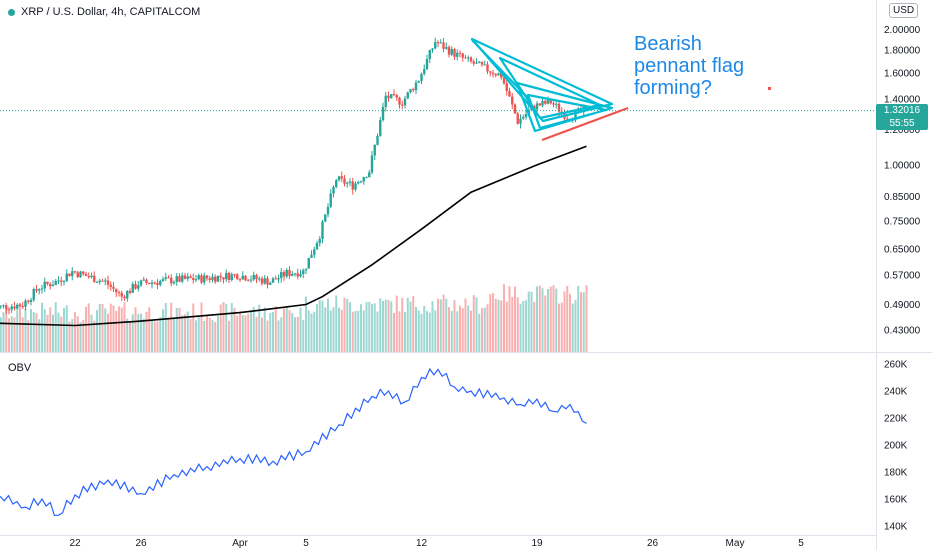  Describe the element at coordinates (585, 124) in the screenshot. I see `support-line` at that location.